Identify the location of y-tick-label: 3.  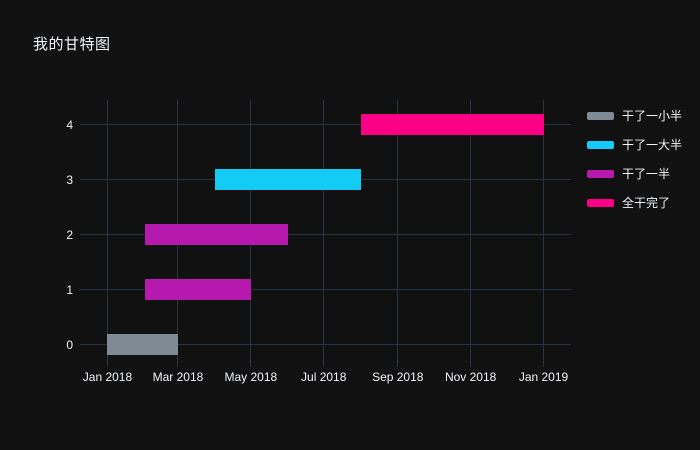
(69, 179).